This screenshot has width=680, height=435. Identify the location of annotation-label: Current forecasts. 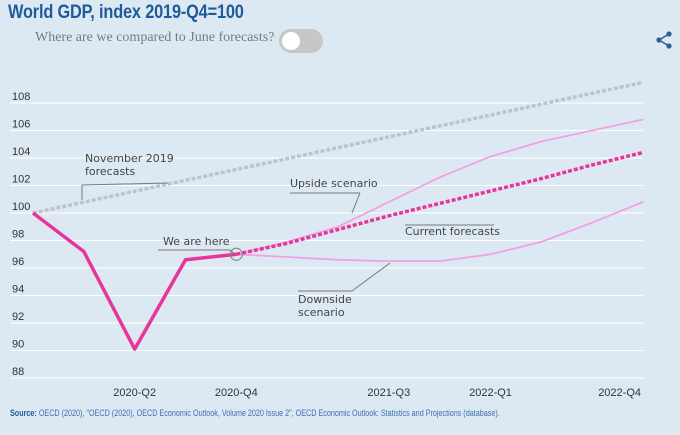
(452, 231).